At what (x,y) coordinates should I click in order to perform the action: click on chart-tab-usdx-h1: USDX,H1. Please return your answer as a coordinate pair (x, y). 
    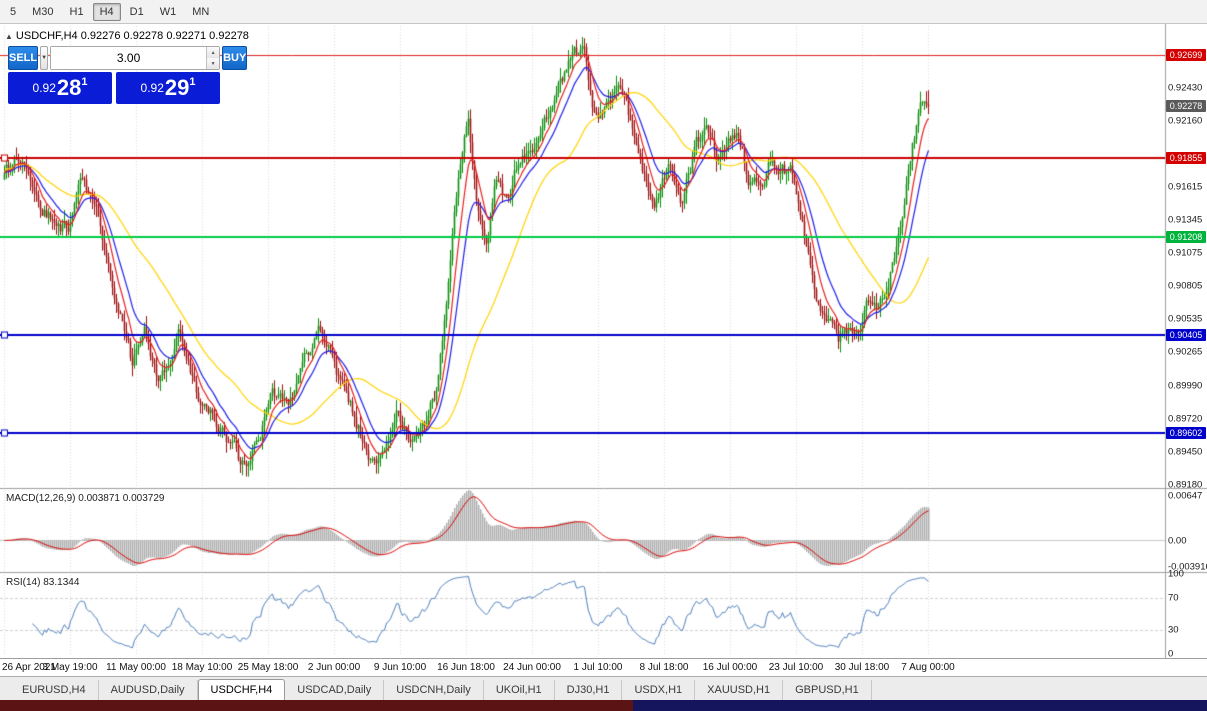
    Looking at the image, I should click on (659, 690).